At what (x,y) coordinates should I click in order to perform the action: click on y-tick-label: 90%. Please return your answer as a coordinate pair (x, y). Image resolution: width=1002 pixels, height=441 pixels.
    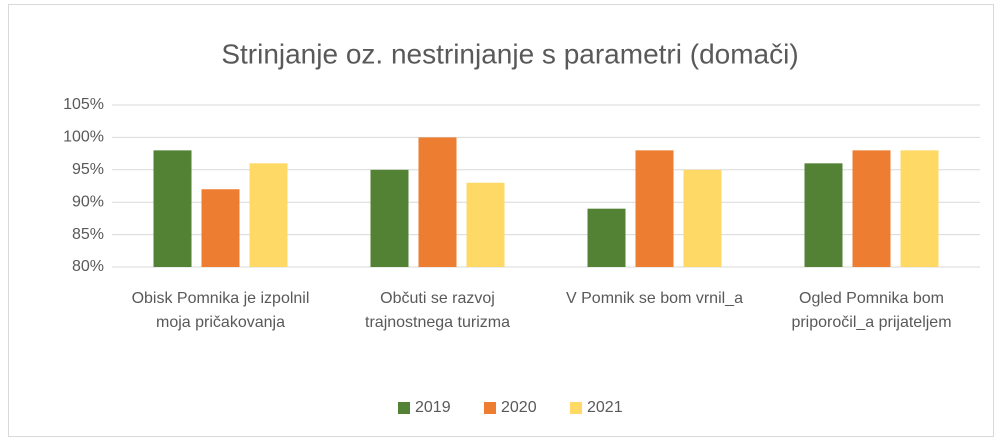
    Looking at the image, I should click on (88, 201).